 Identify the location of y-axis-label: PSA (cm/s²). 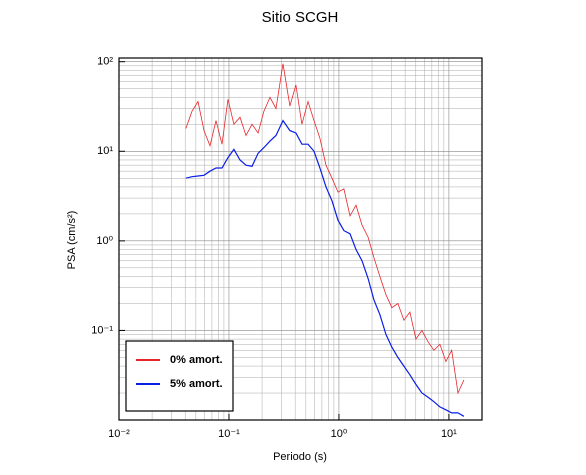
(72, 240).